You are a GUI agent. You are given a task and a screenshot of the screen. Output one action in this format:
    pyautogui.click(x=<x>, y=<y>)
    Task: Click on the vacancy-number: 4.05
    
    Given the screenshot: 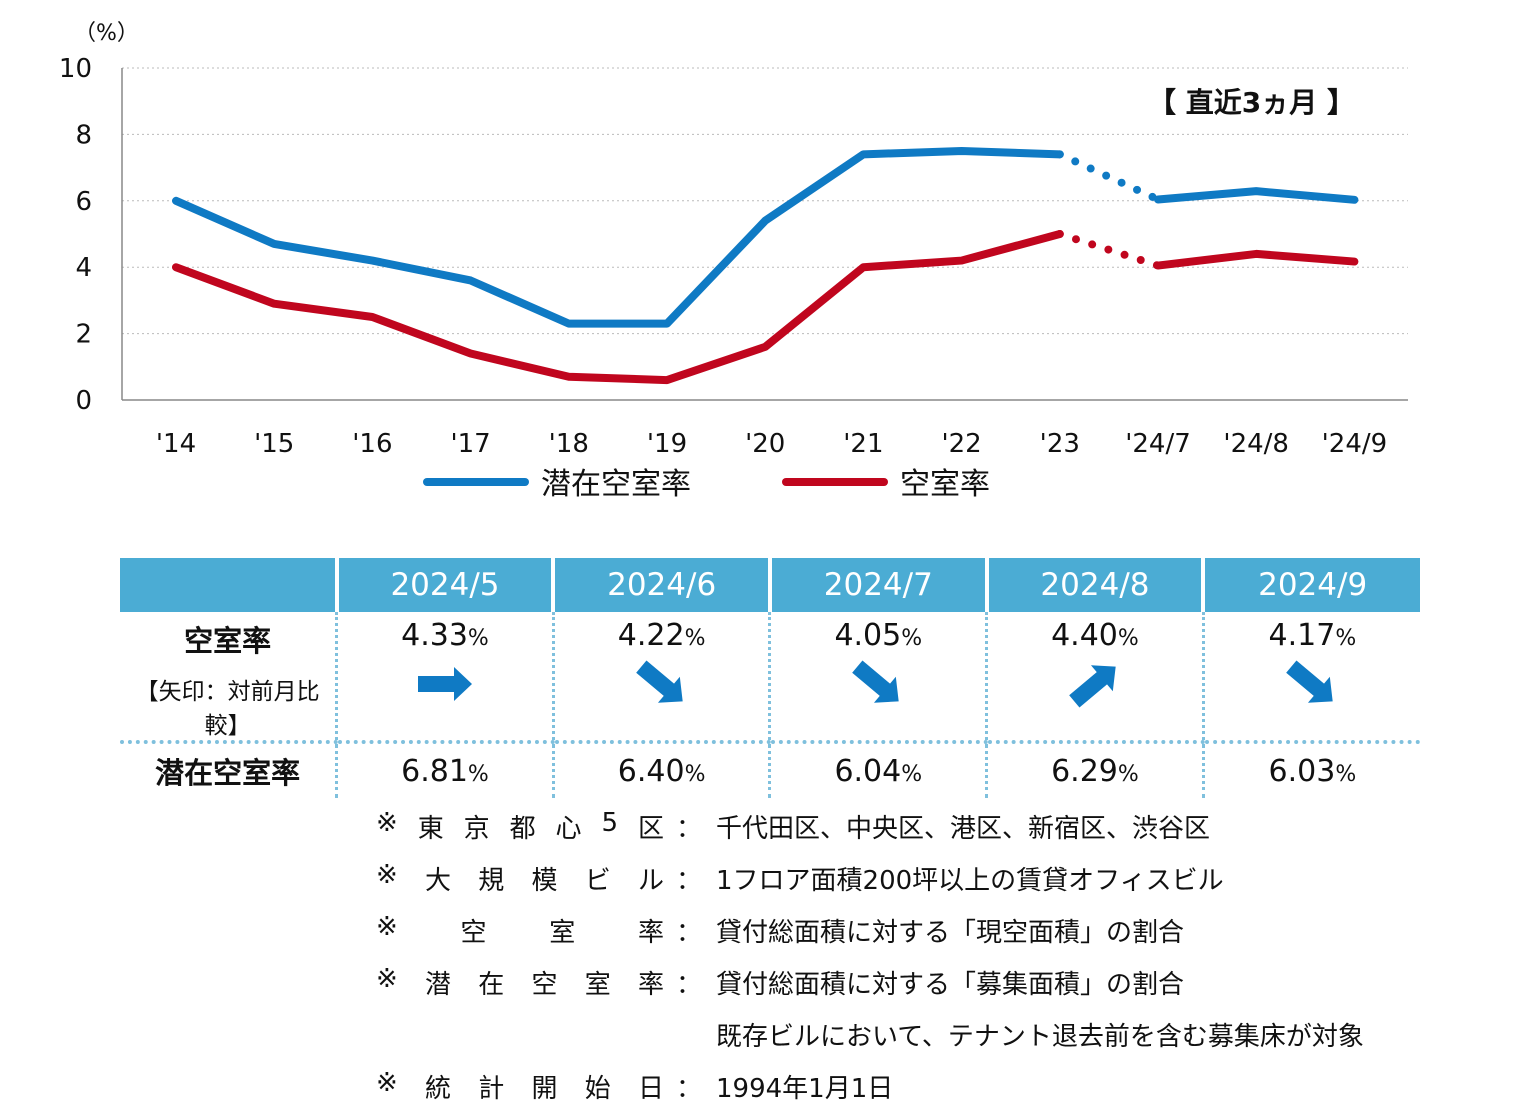 What is the action you would take?
    pyautogui.click(x=868, y=635)
    